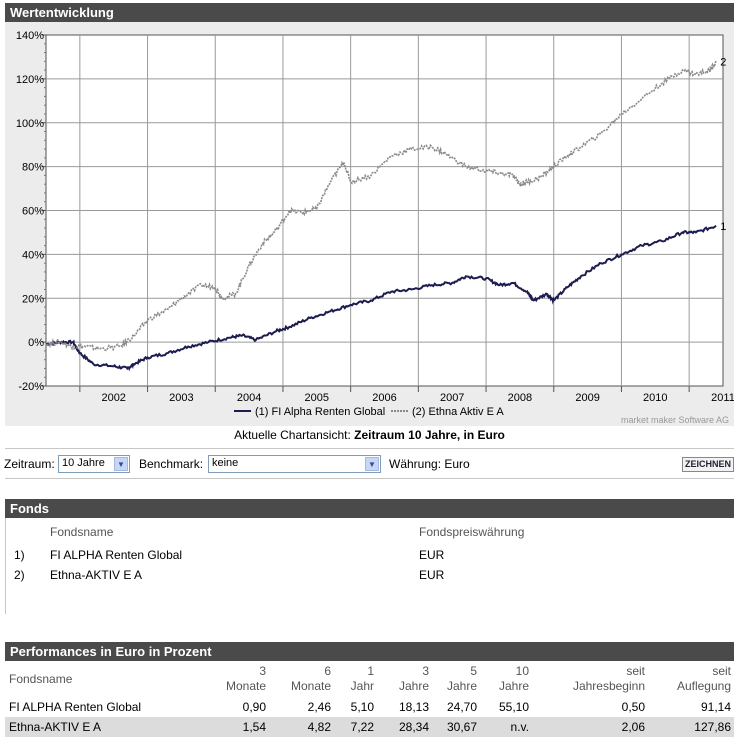 This screenshot has width=740, height=748. I want to click on y-tick-label: 80%, so click(33, 168).